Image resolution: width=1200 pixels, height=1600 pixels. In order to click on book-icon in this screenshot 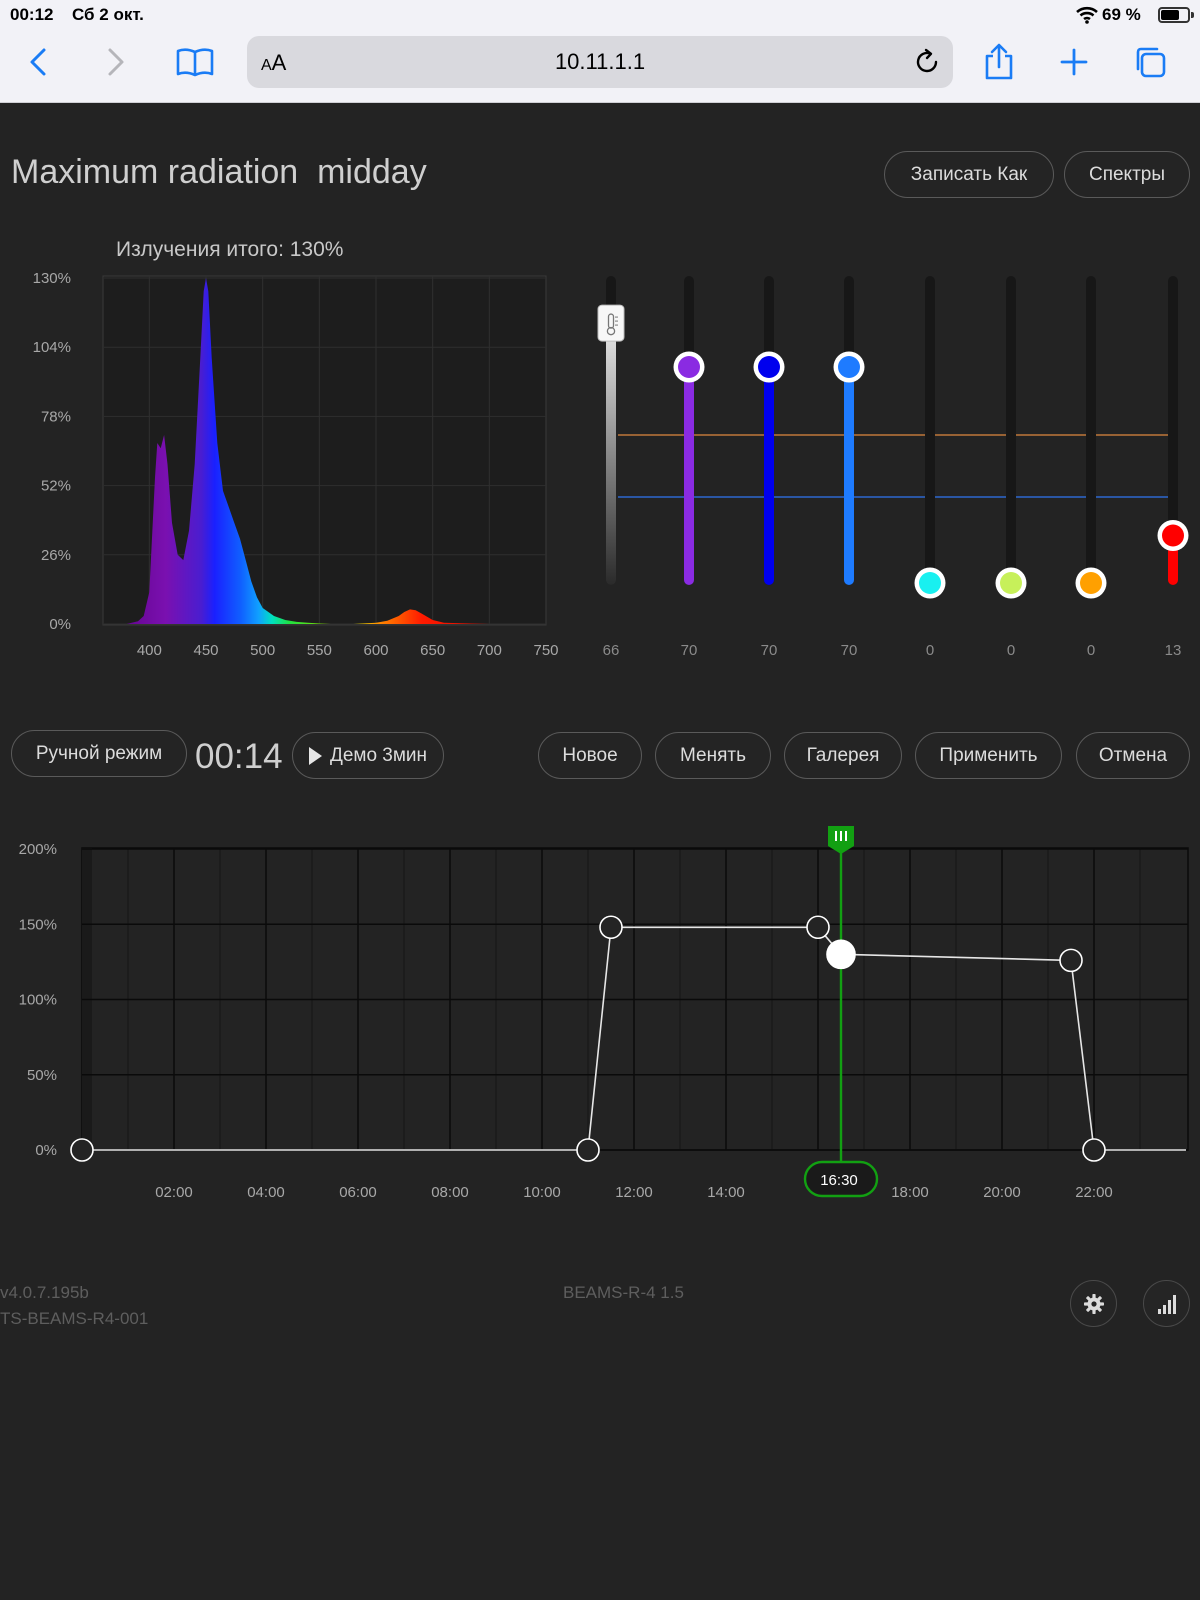, I will do `click(195, 62)`.